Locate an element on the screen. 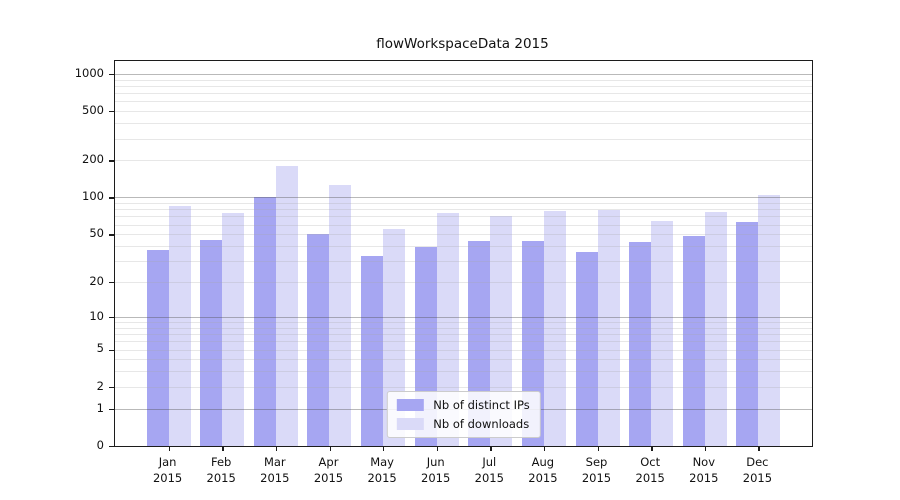 The height and width of the screenshot is (500, 900). x-tick-label-apr: Apr 2015 is located at coordinates (328, 470).